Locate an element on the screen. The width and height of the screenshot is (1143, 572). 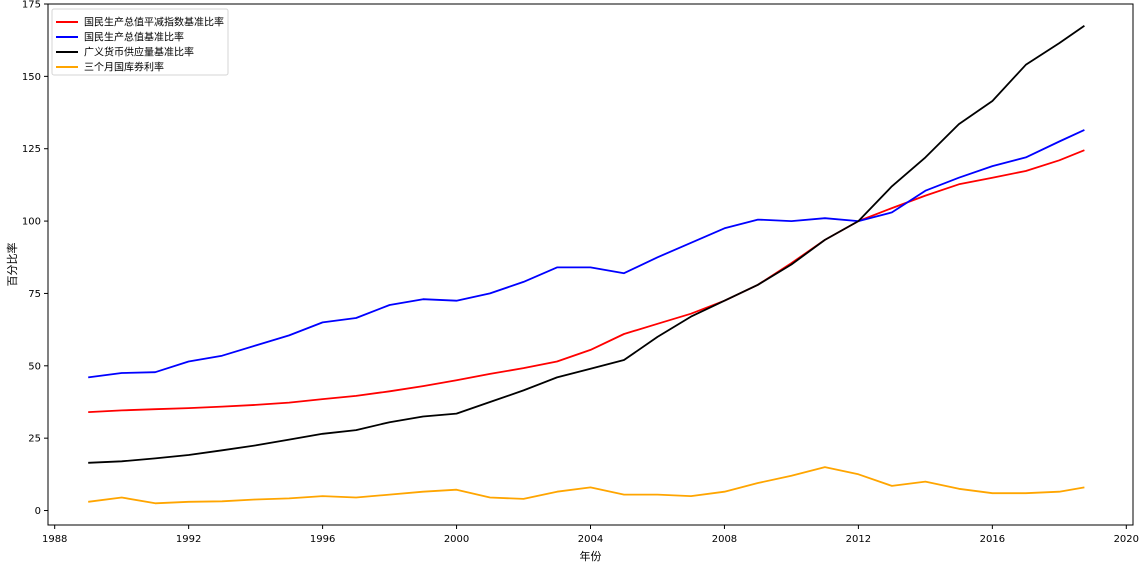
x-tick-label: 2012 is located at coordinates (858, 539).